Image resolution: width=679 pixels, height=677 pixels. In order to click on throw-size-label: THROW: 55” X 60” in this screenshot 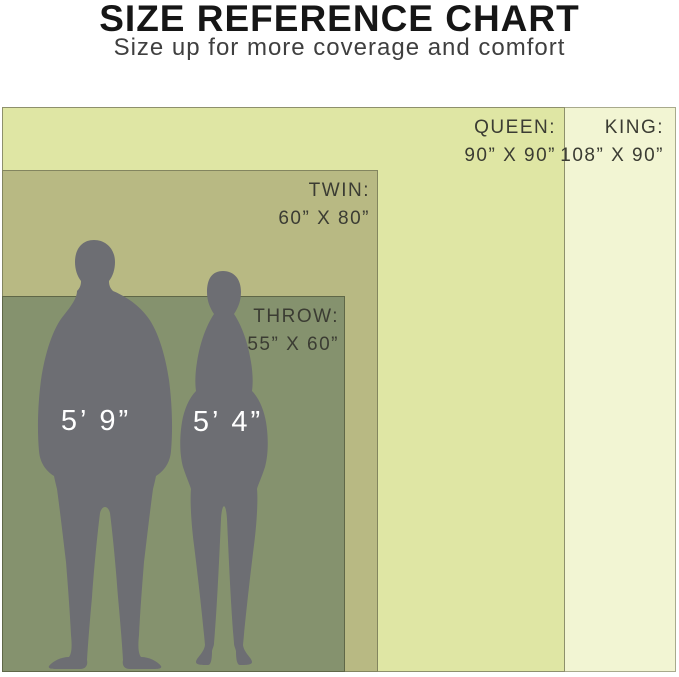, I will do `click(293, 331)`.